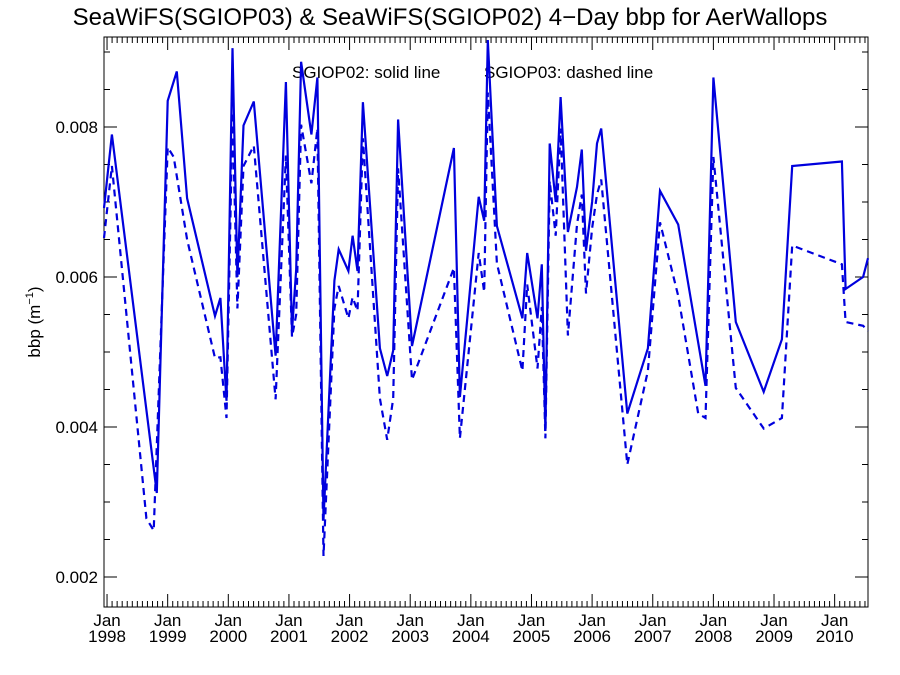  What do you see at coordinates (30, 298) in the screenshot?
I see `y-axis-label-exponent: −1` at bounding box center [30, 298].